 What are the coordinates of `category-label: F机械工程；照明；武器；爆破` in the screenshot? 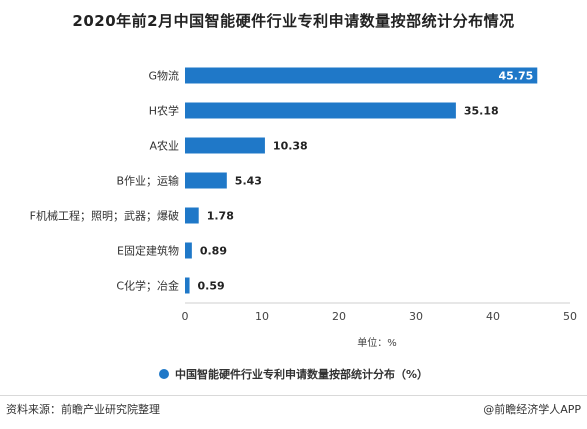 It's located at (104, 216).